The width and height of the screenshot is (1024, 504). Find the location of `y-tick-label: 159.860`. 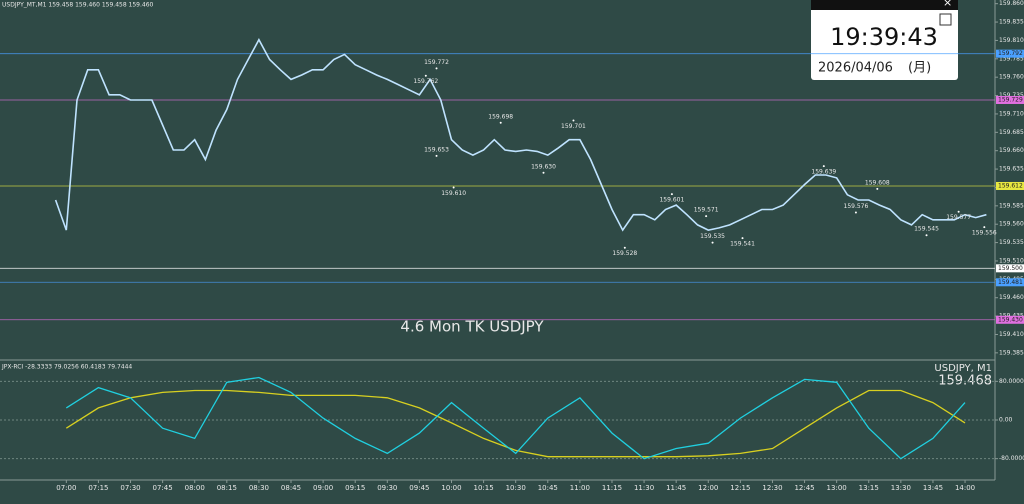

y-tick-label: 159.860 is located at coordinates (1011, 3).